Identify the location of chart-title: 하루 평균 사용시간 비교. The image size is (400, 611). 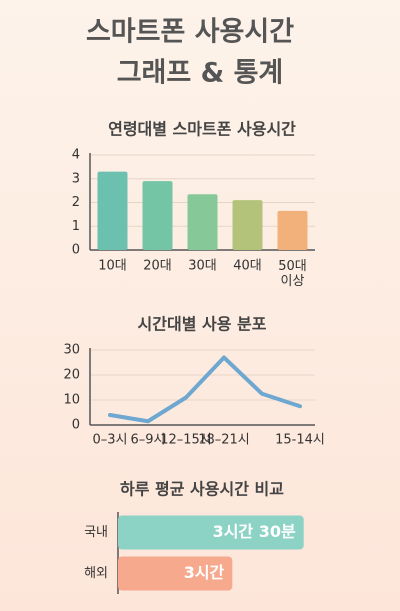
(202, 489).